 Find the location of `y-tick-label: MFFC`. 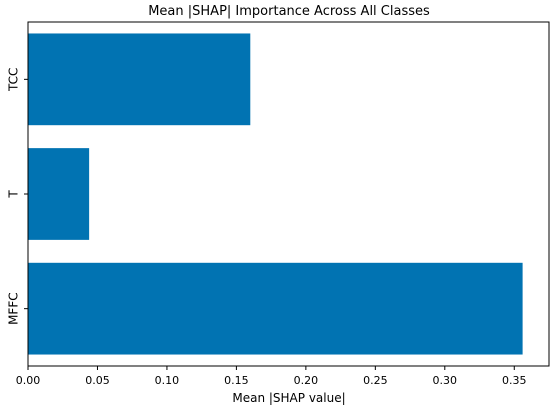

y-tick-label: MFFC is located at coordinates (14, 308).